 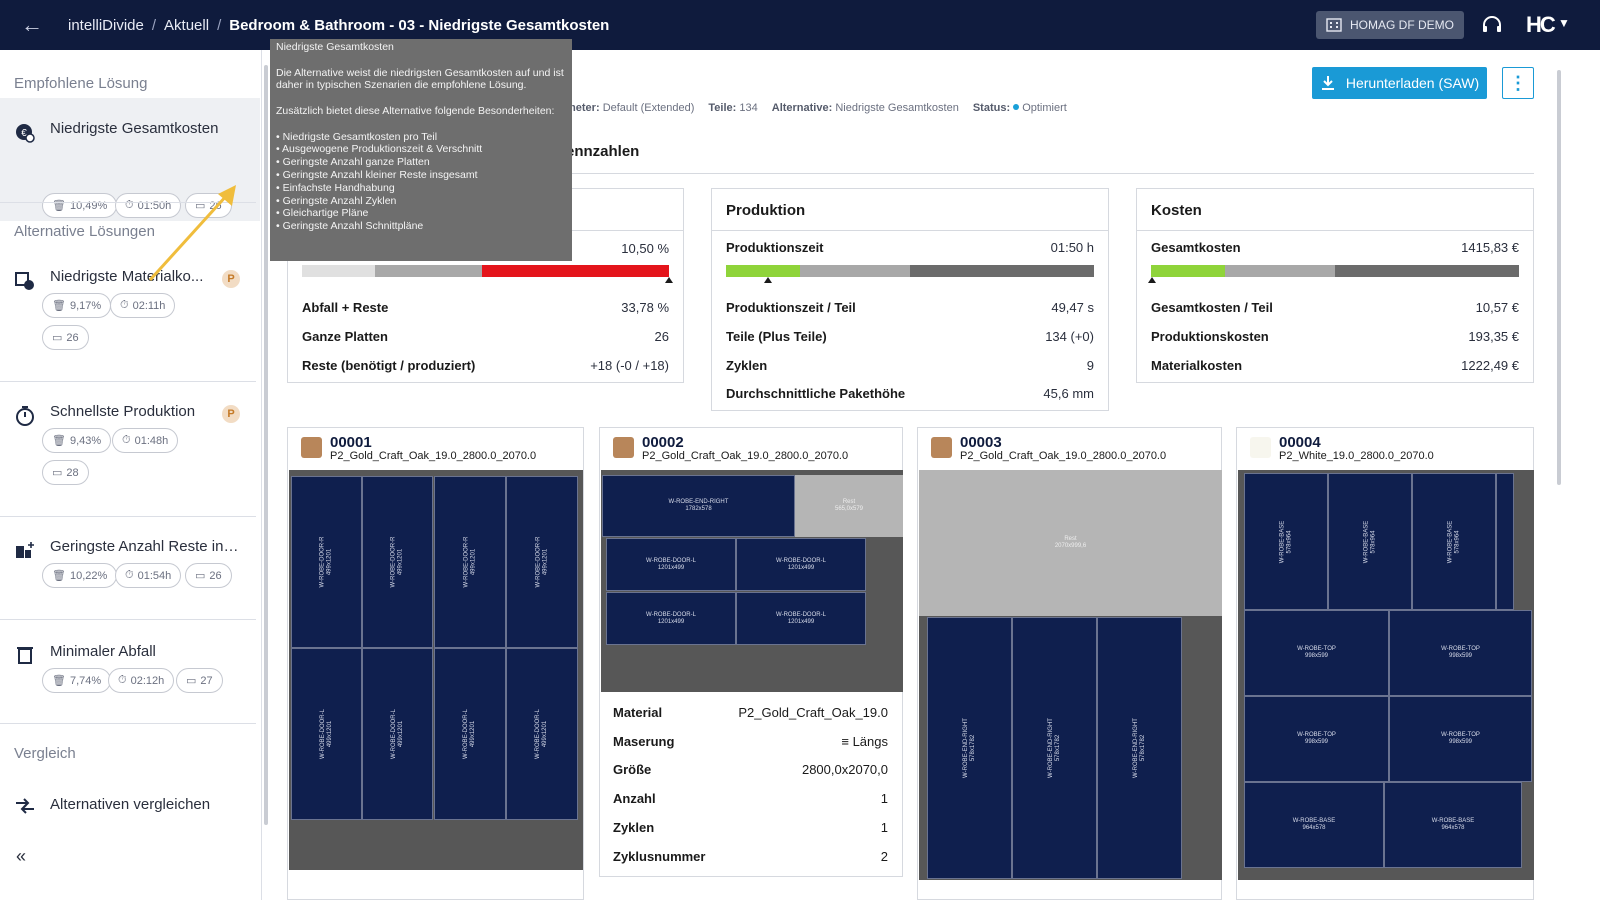 I want to click on board-material: P2_White_19.0_2800.0_2070.0, so click(x=1356, y=456).